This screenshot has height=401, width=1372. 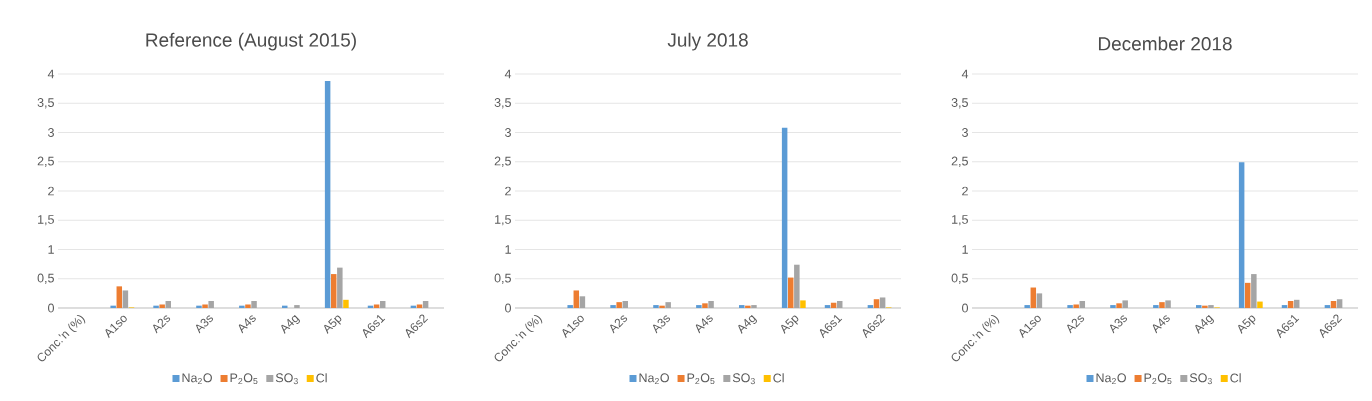 What do you see at coordinates (707, 41) in the screenshot?
I see `chart-title: July 2018` at bounding box center [707, 41].